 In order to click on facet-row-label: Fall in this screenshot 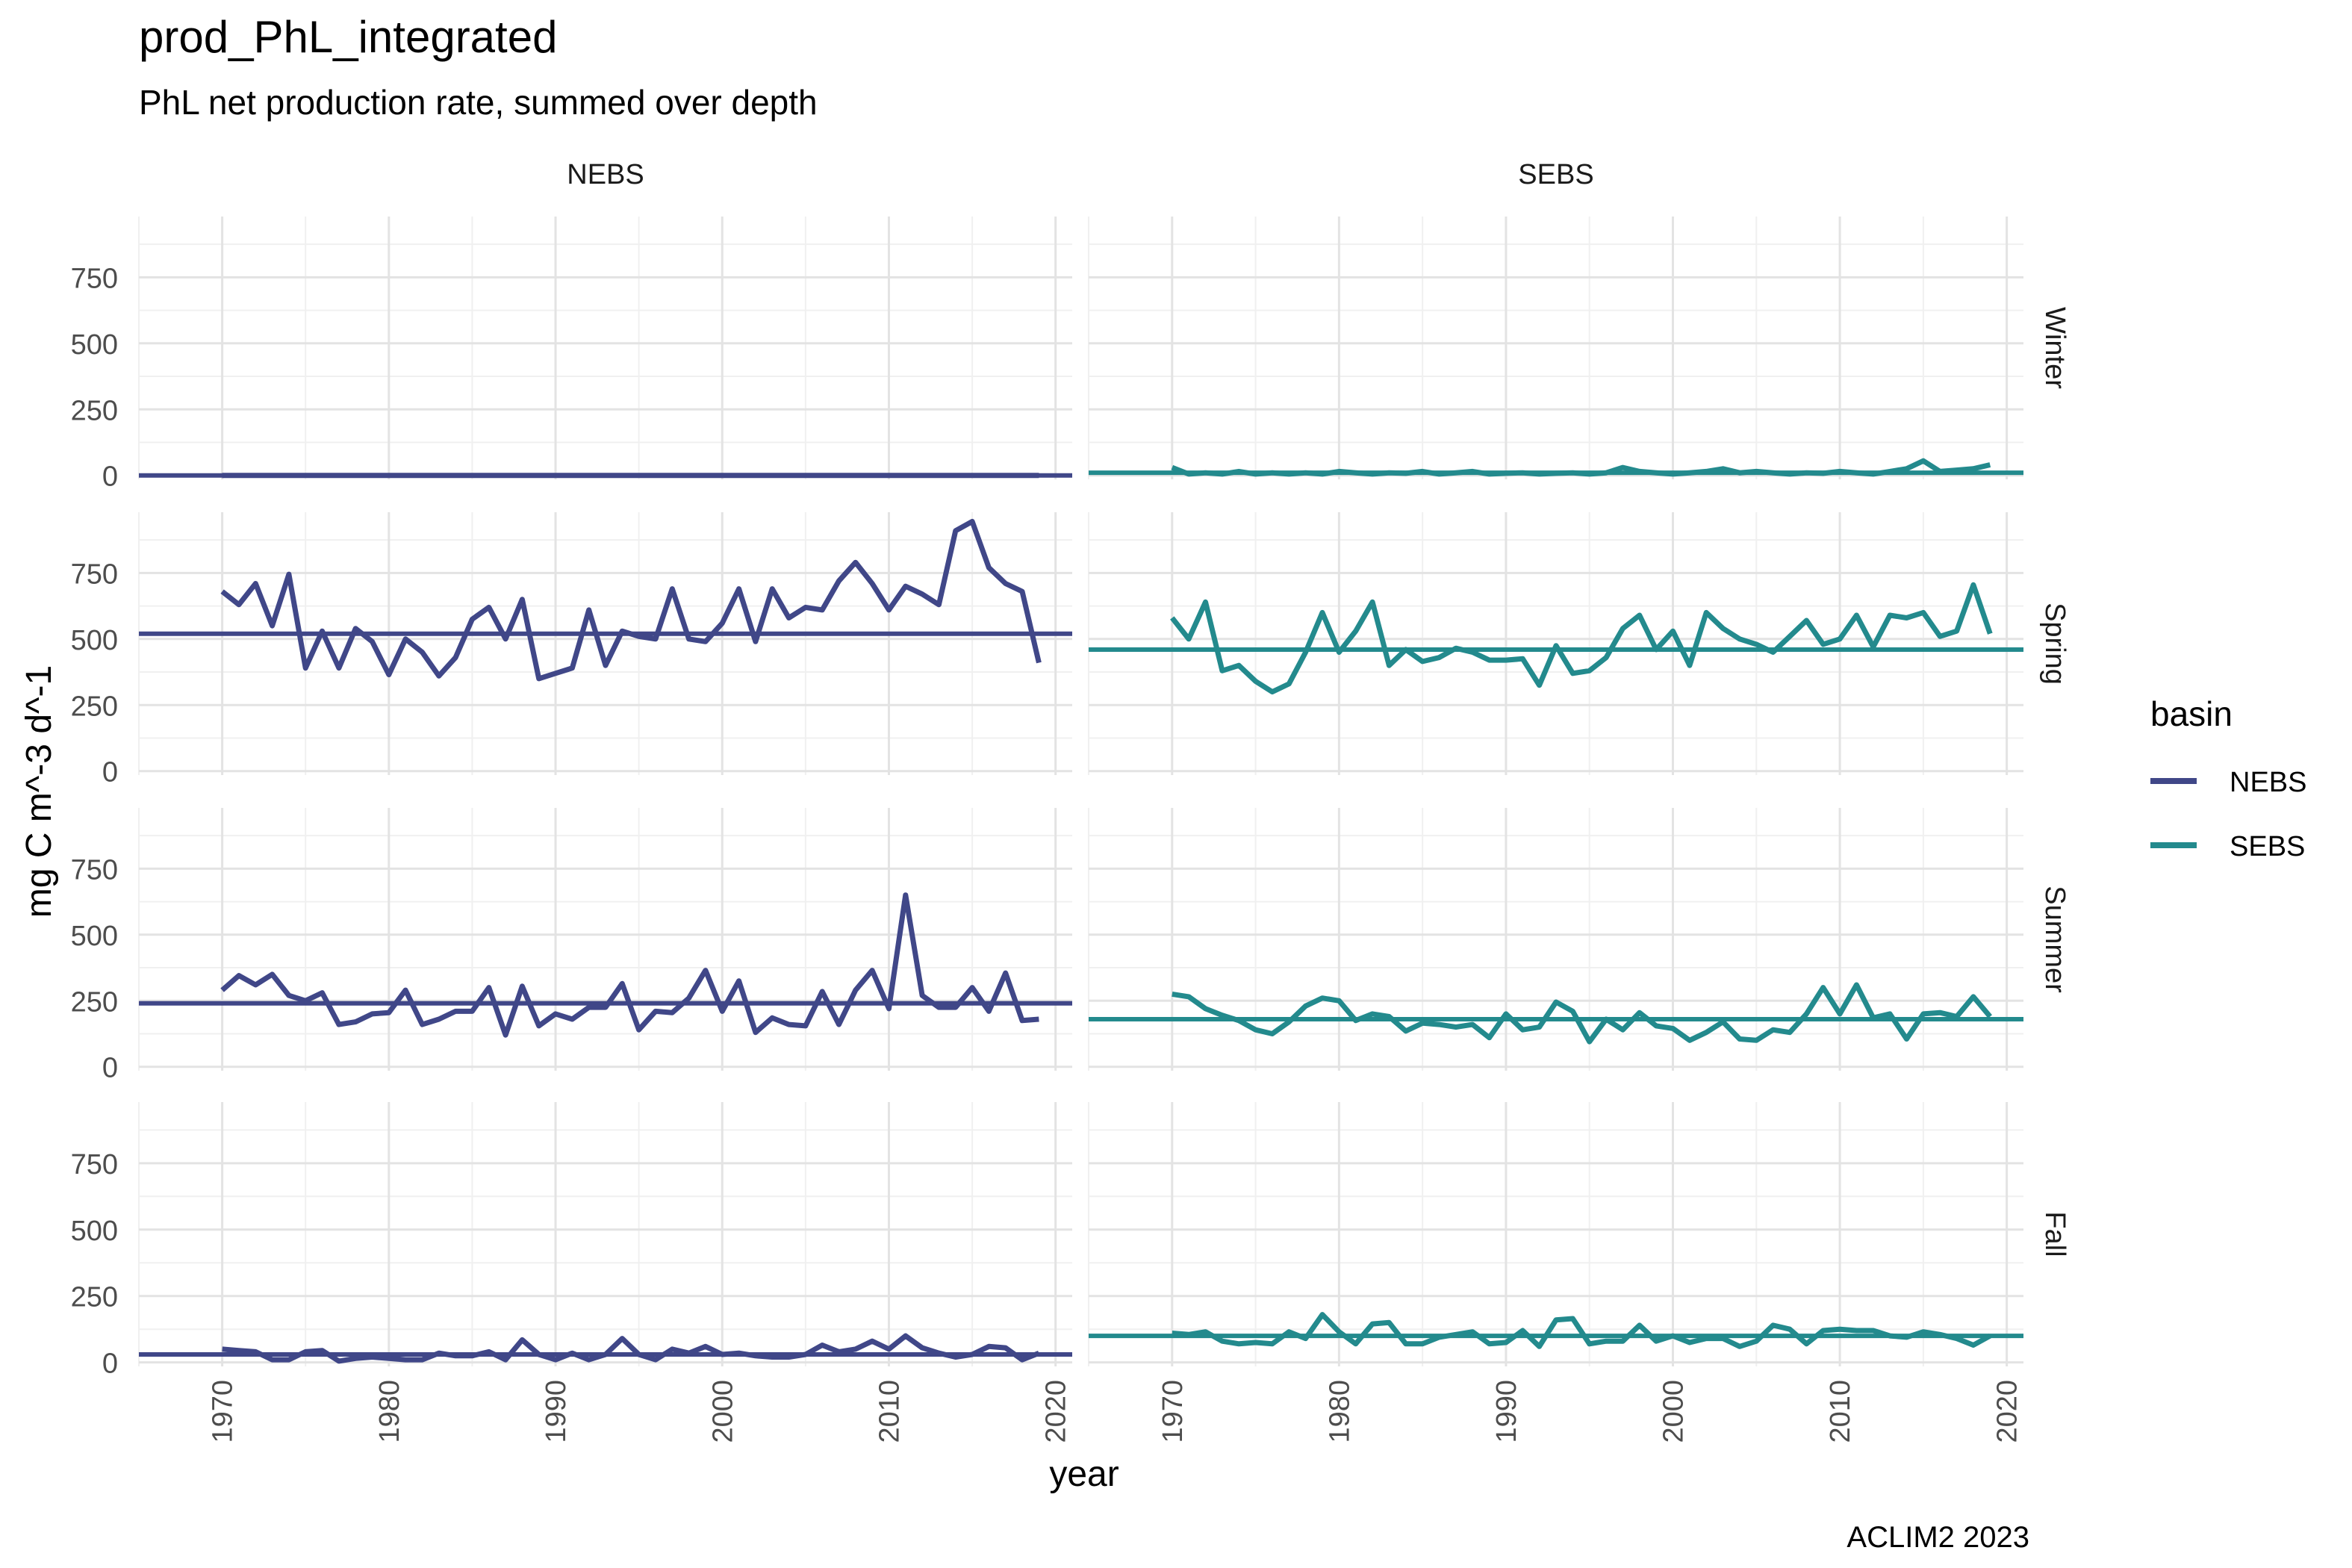, I will do `click(2055, 1234)`.